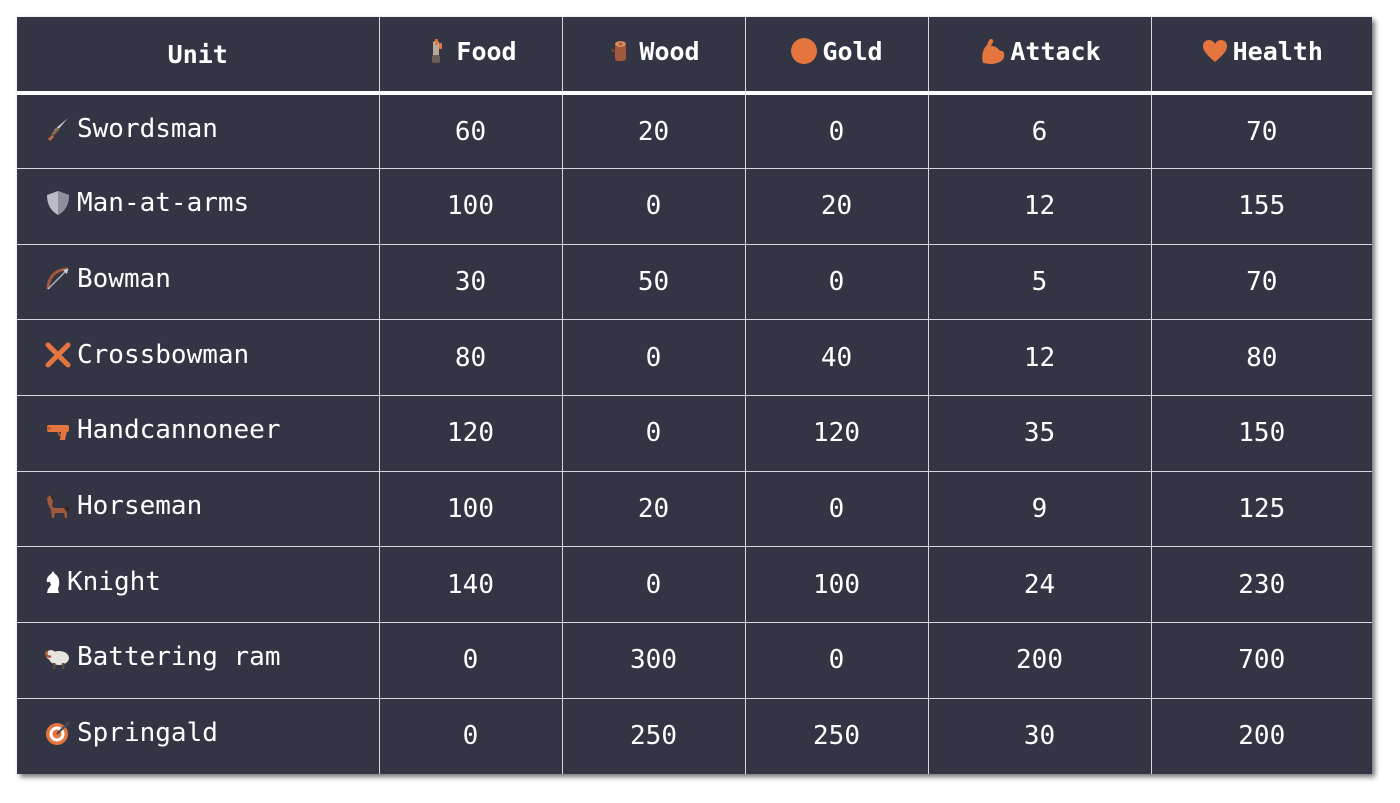 Image resolution: width=1400 pixels, height=803 pixels. I want to click on gold-column-header: Gold, so click(836, 56).